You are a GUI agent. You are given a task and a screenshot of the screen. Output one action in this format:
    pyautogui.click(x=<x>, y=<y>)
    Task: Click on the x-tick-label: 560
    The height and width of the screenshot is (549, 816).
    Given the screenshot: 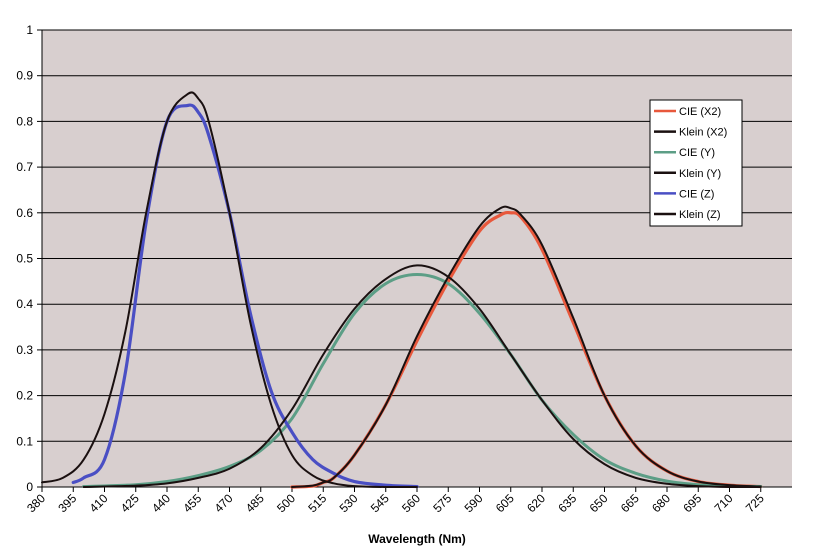 What is the action you would take?
    pyautogui.click(x=411, y=503)
    